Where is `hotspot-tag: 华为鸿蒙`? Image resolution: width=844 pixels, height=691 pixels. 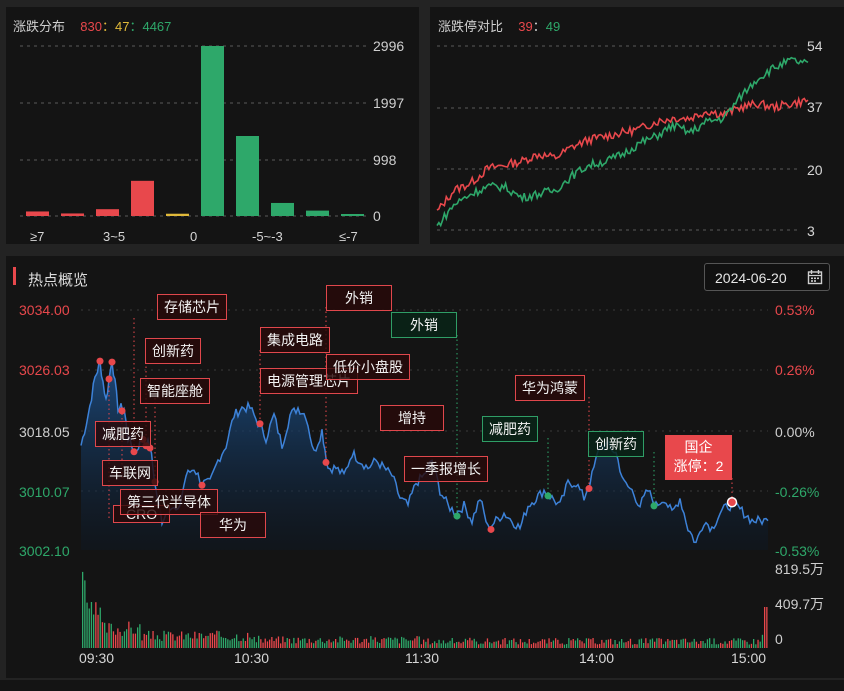 hotspot-tag: 华为鸿蒙 is located at coordinates (550, 388).